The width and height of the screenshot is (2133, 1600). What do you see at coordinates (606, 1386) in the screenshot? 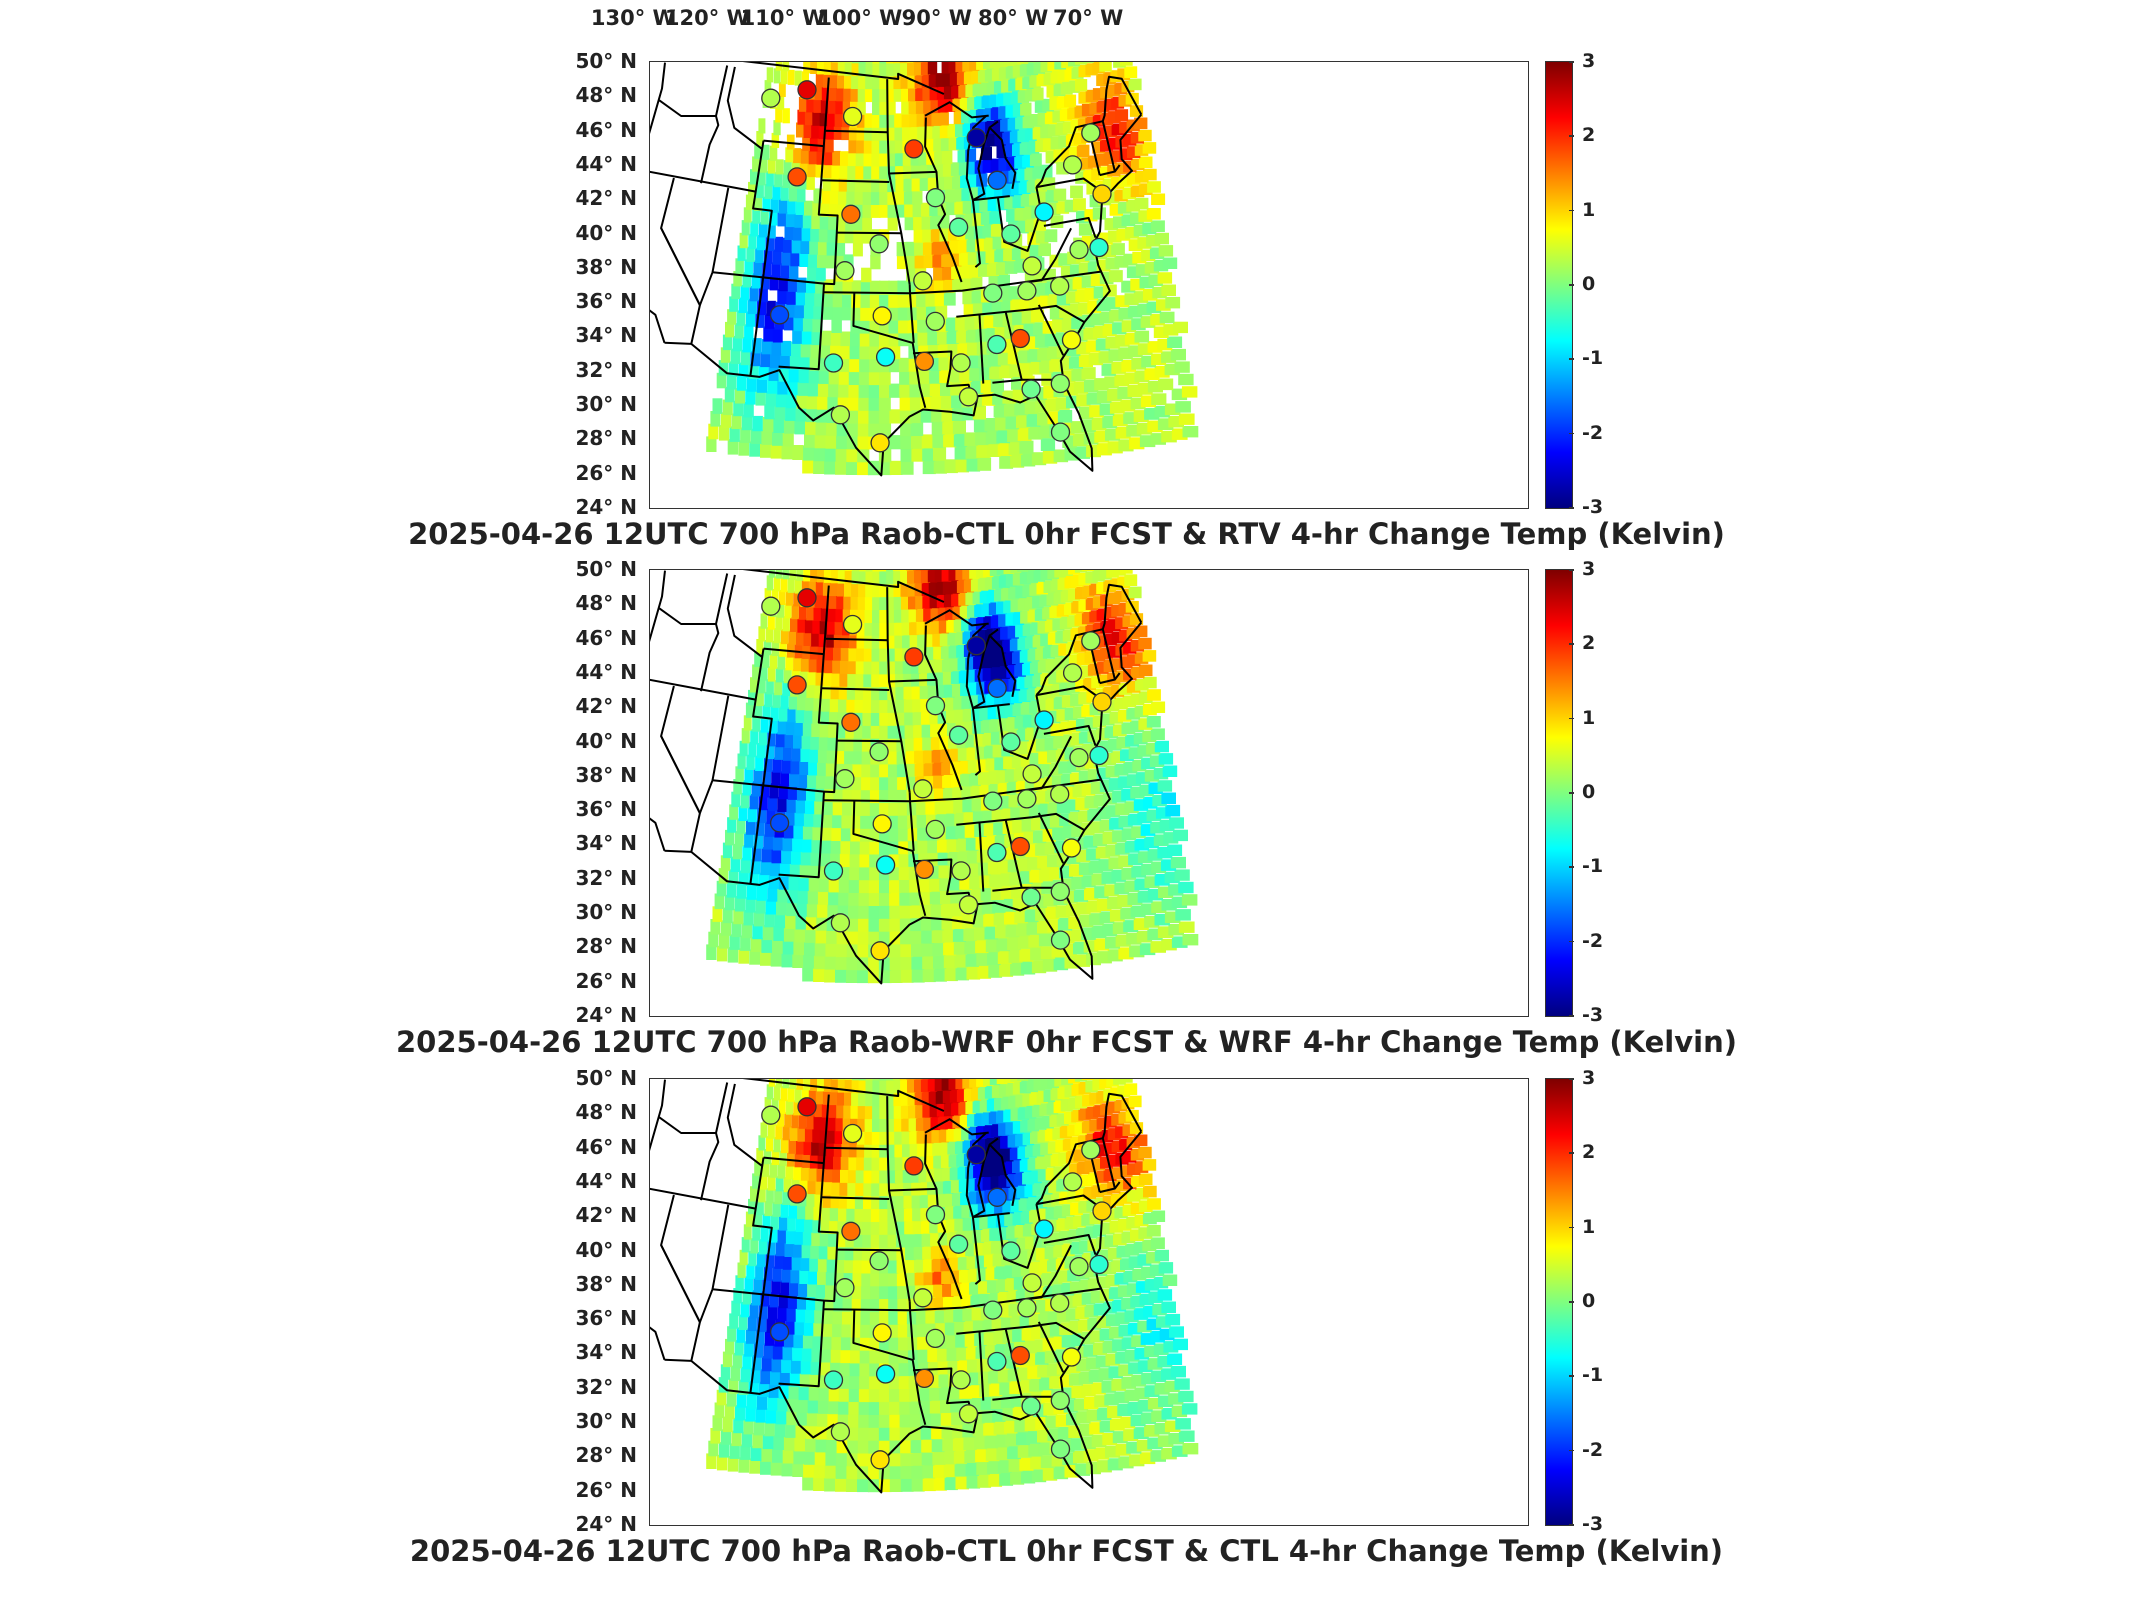
I see `latitude-label: 32° N` at bounding box center [606, 1386].